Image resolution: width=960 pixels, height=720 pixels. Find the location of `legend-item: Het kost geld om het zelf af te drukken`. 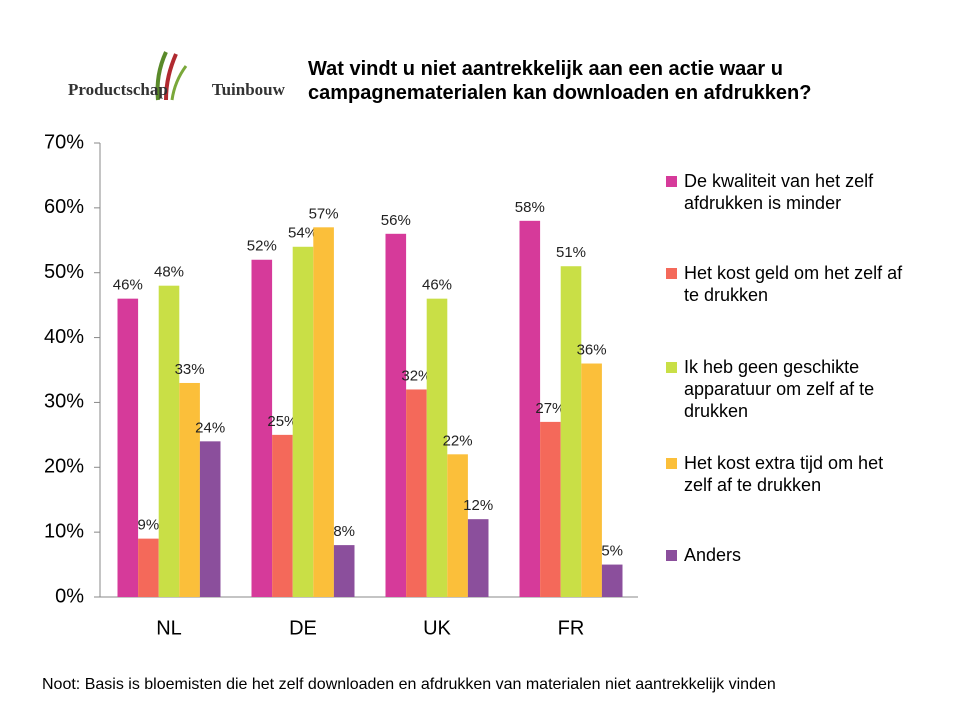

legend-item: Het kost geld om het zelf af te drukken is located at coordinates (791, 284).